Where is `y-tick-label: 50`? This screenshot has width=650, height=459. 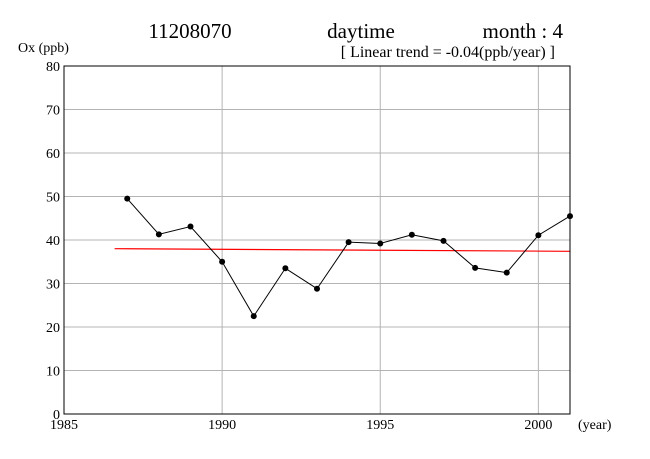 y-tick-label: 50 is located at coordinates (53, 198).